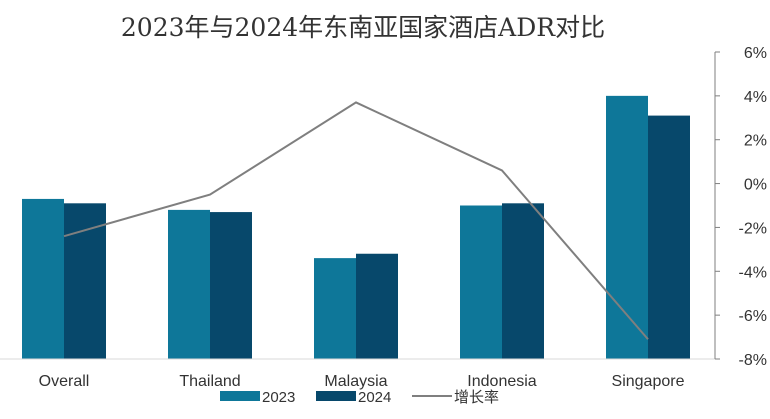  Describe the element at coordinates (363, 27) in the screenshot. I see `chart-title: 2023年与2024年东南亚国家酒店ADR对比` at that location.